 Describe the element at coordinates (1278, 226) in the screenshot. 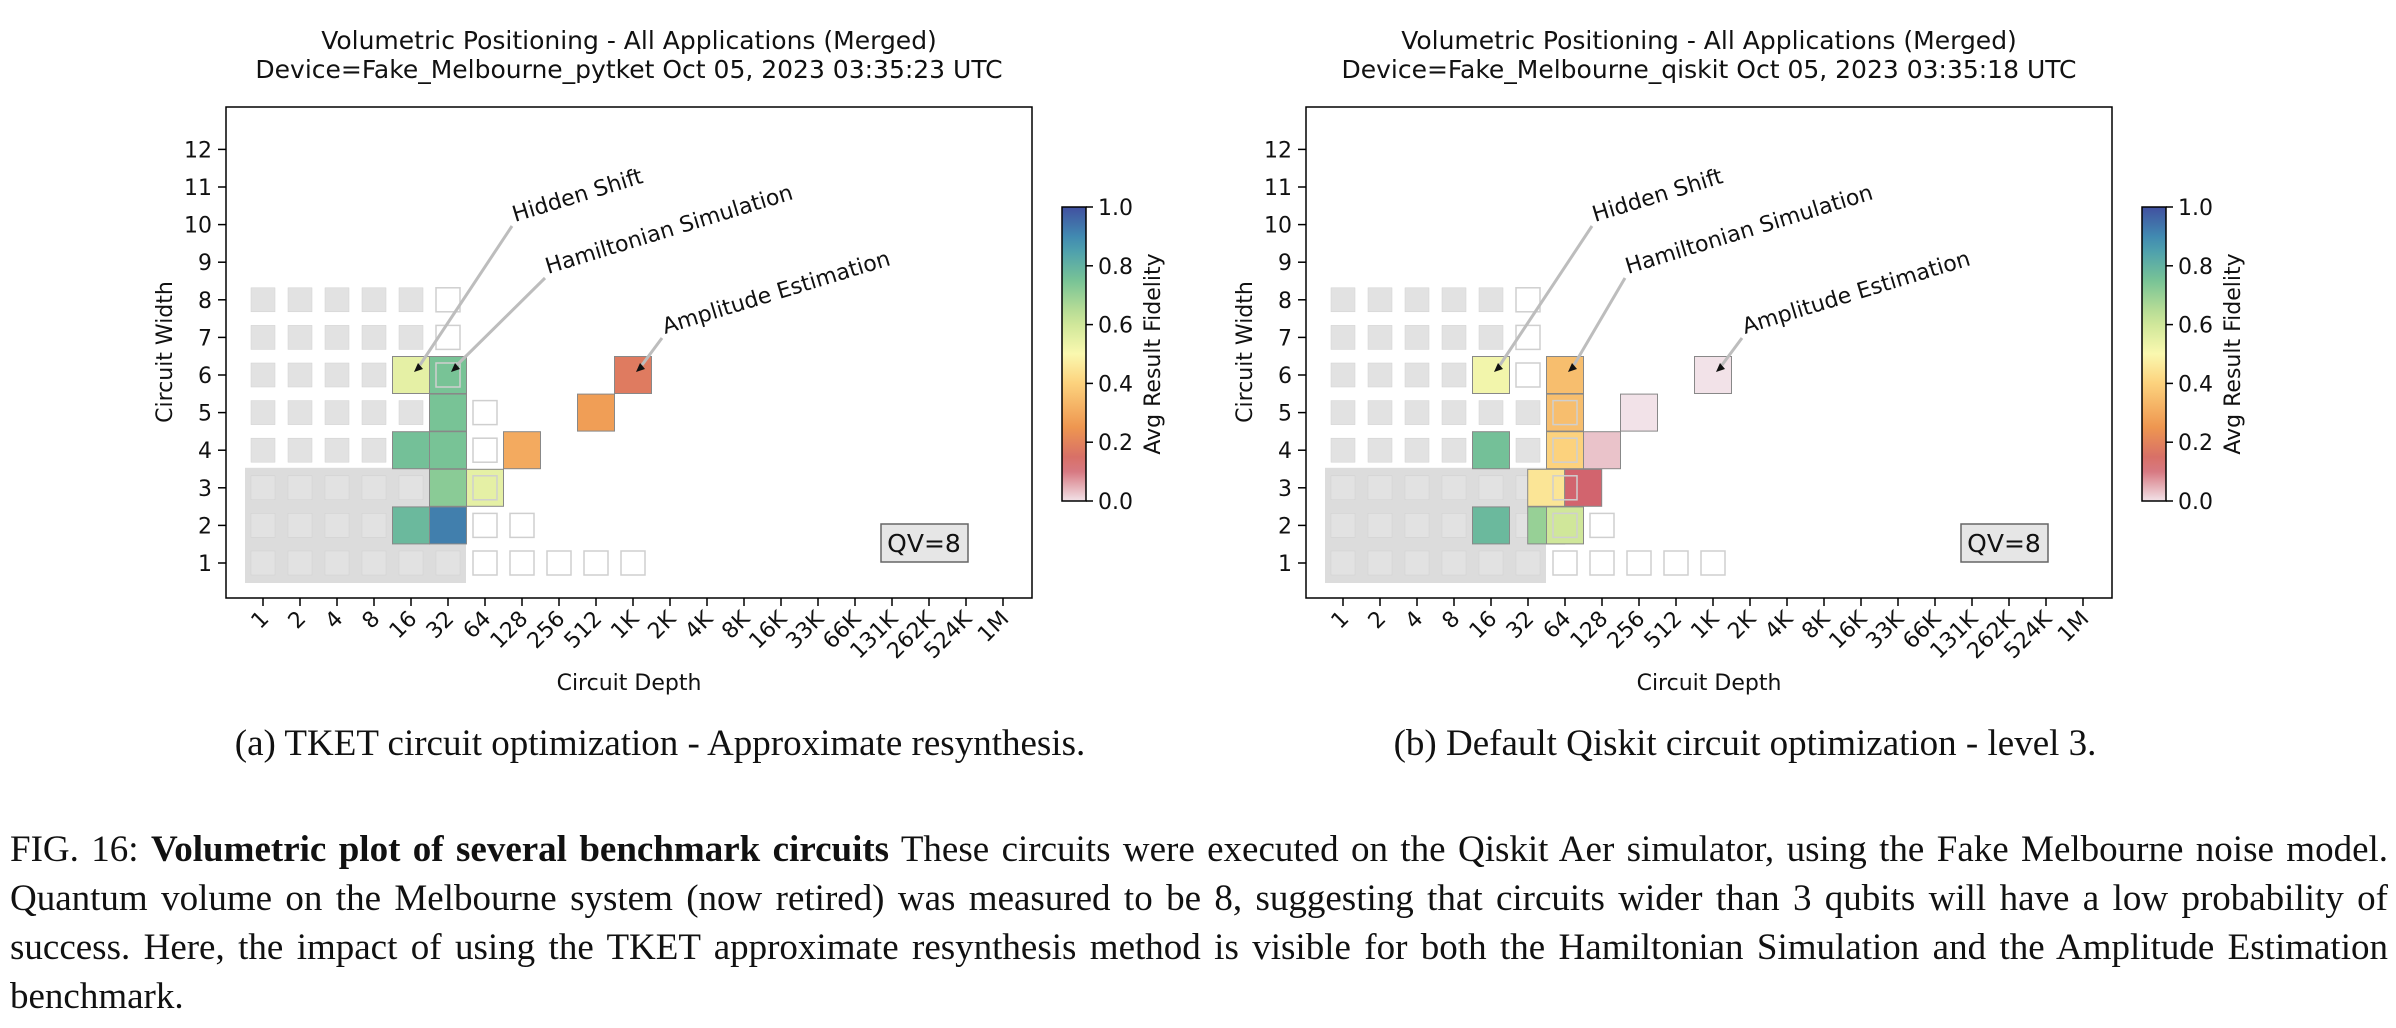

I see `y-tick-label: 10` at that location.